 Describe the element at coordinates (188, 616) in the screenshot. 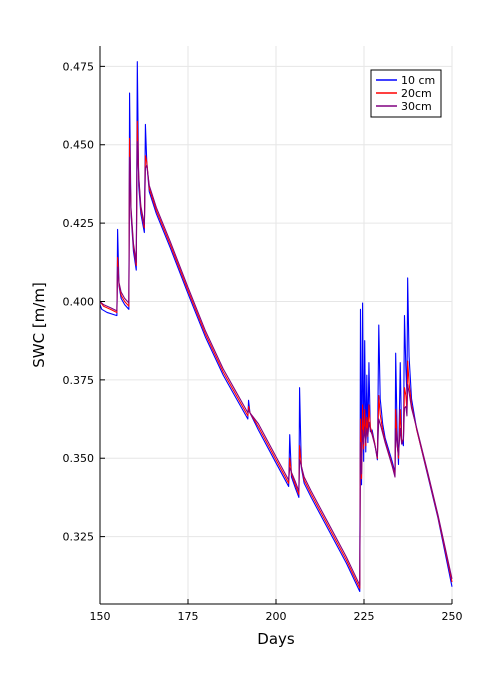

I see `x-tick-label-1: 175` at that location.